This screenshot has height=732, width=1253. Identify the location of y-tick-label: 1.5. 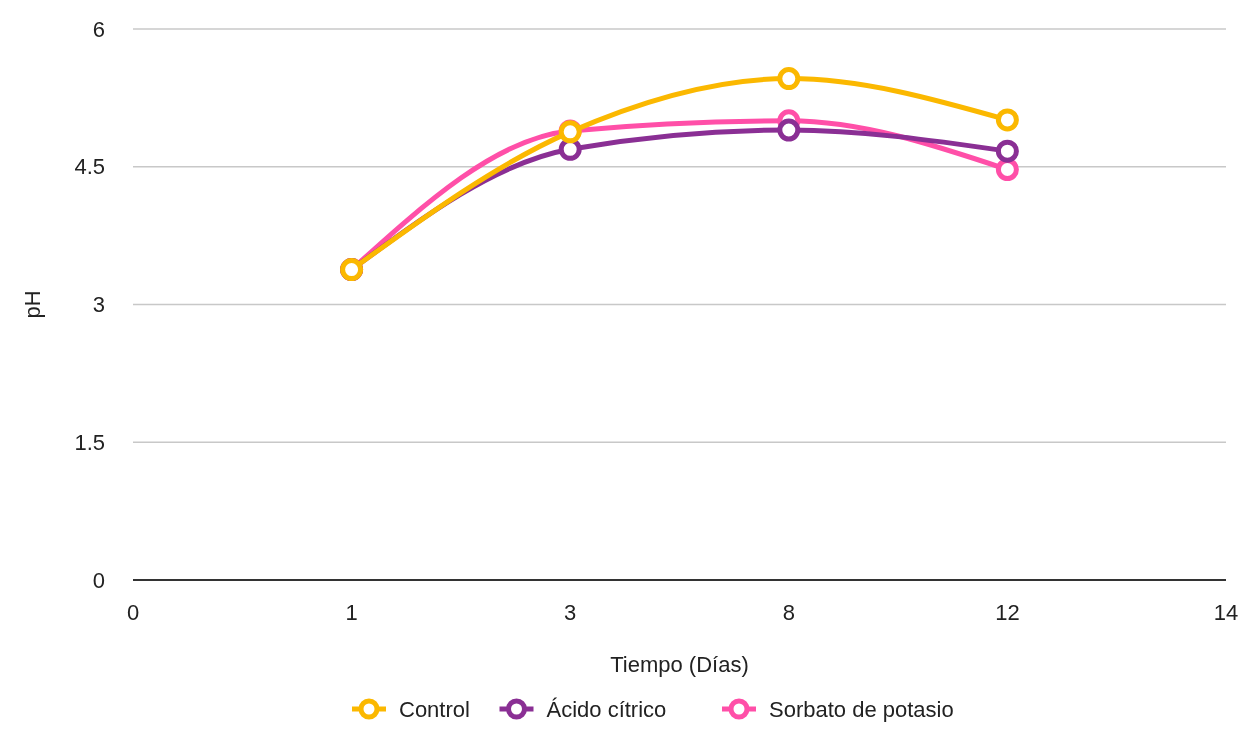
(89, 442).